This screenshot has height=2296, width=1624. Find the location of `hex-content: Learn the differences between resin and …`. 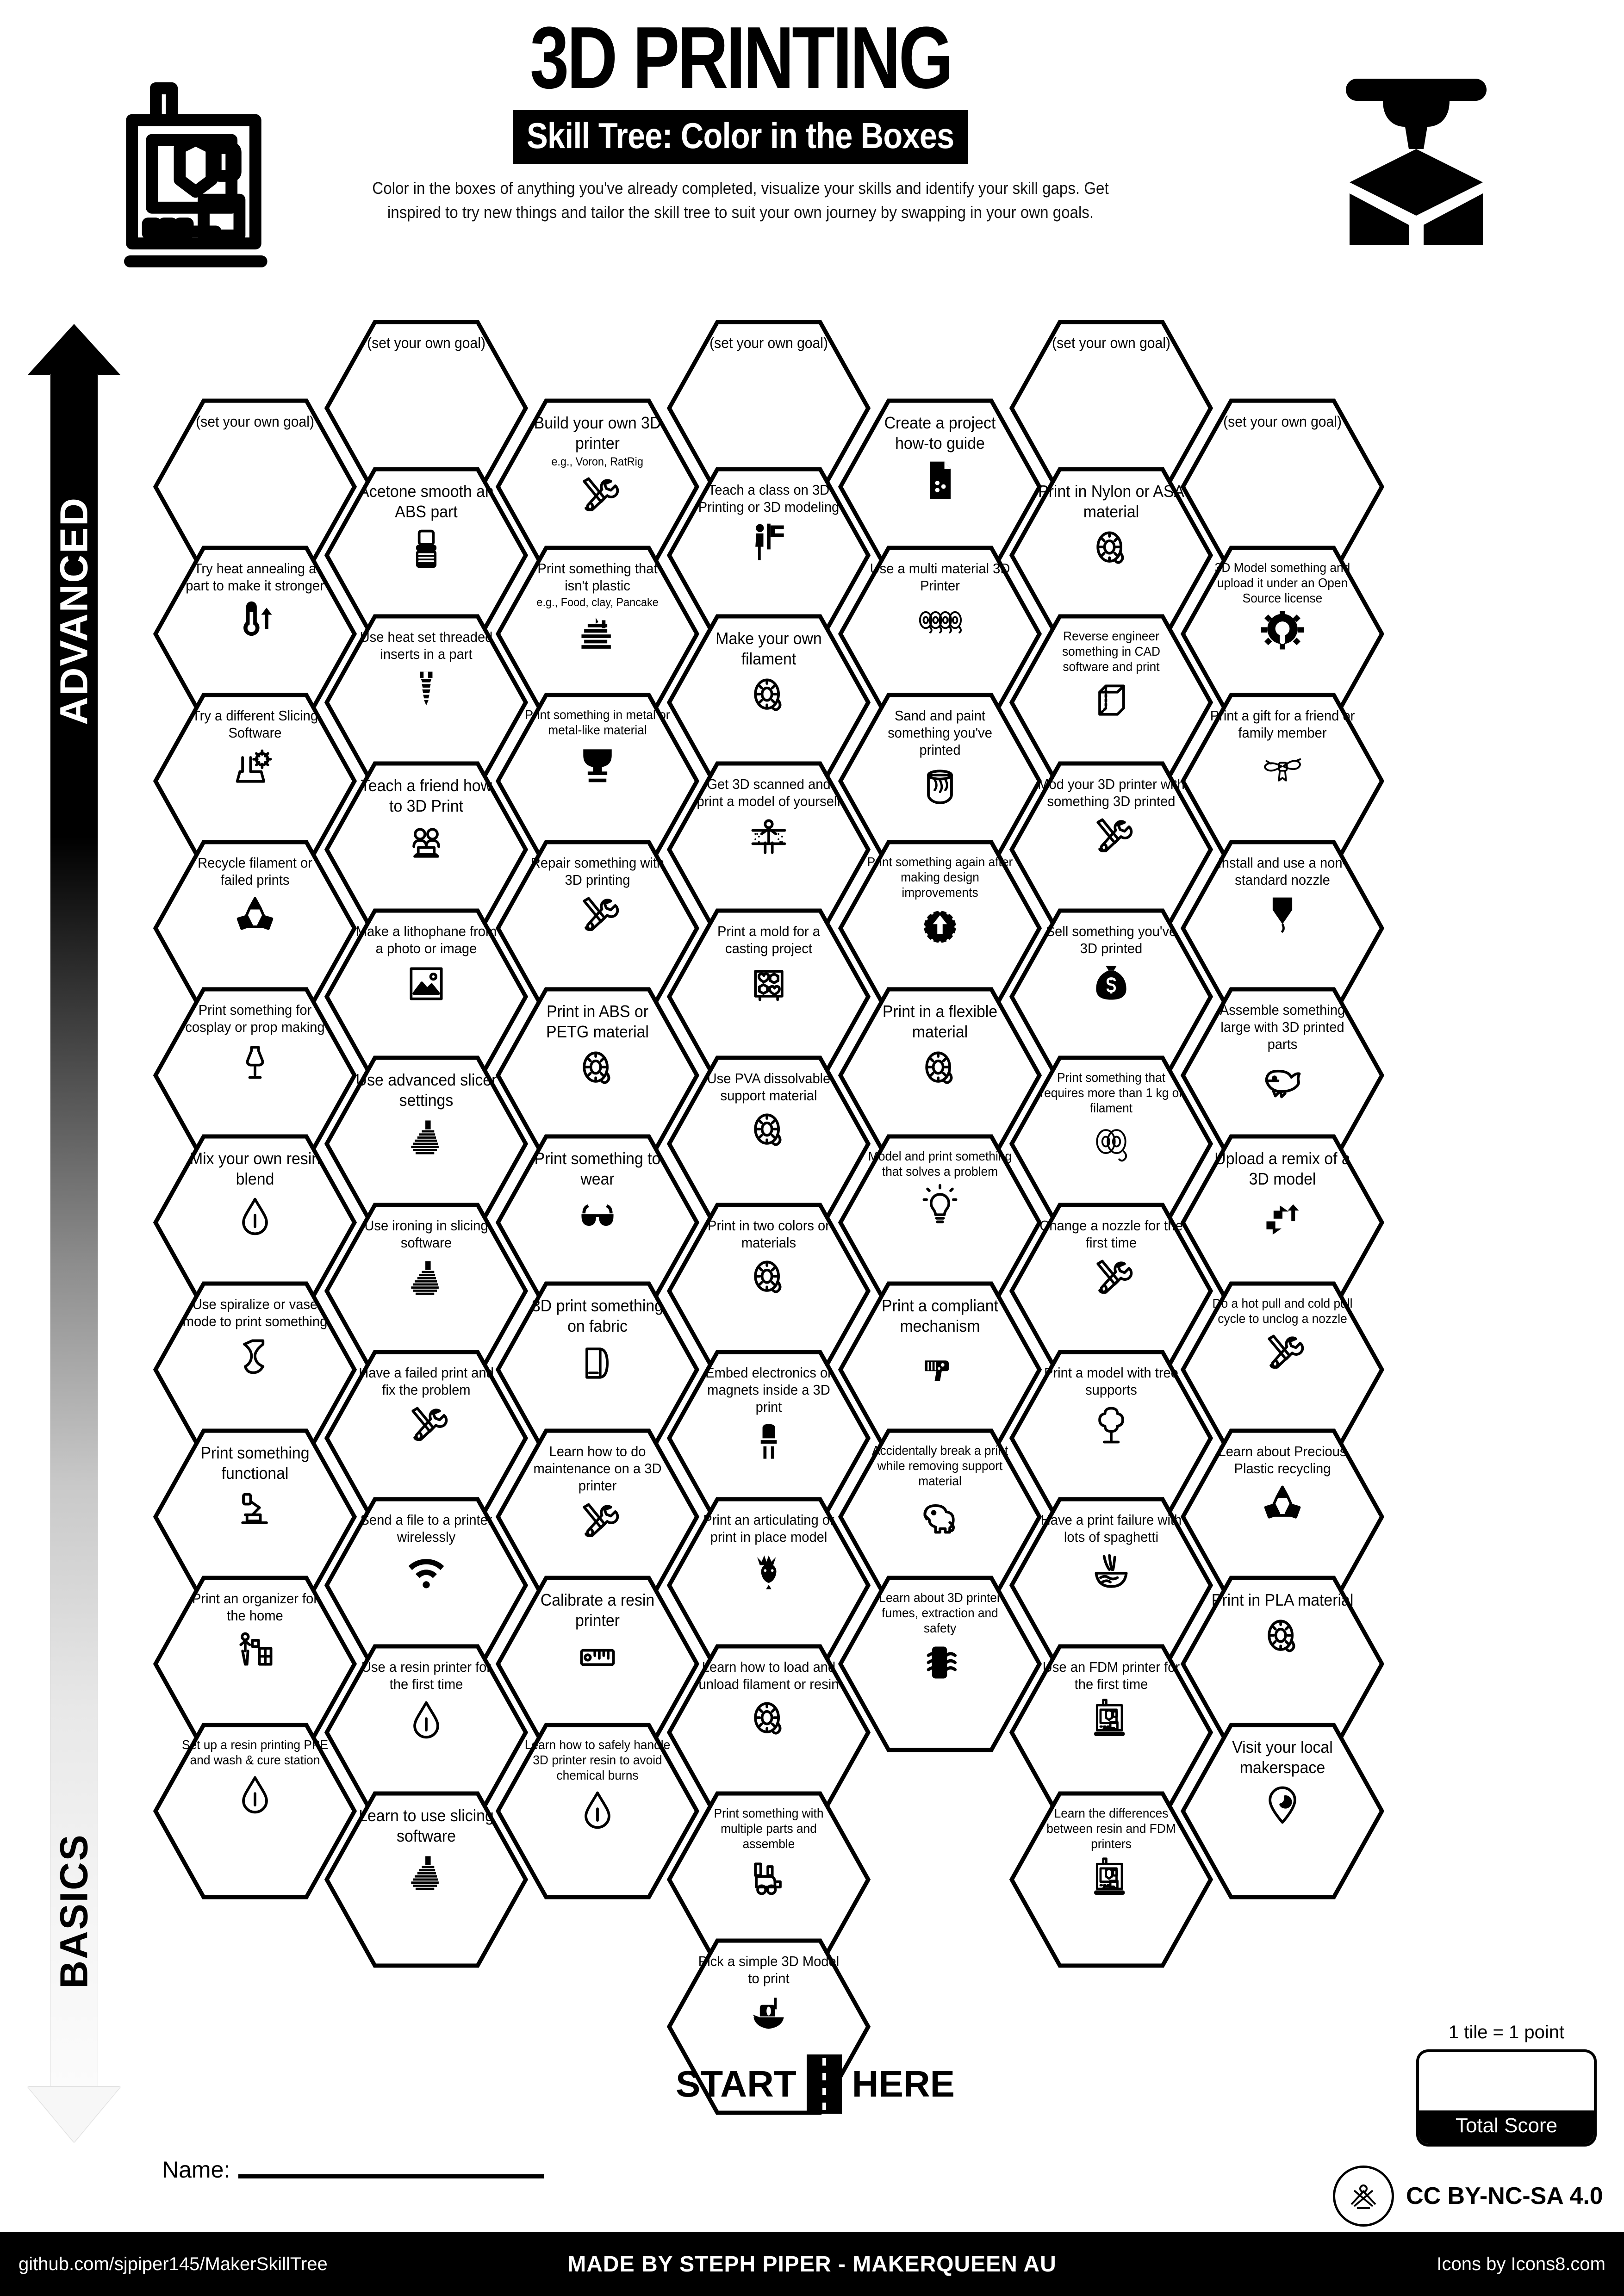

hex-content: Learn the differences between resin and … is located at coordinates (1111, 1880).